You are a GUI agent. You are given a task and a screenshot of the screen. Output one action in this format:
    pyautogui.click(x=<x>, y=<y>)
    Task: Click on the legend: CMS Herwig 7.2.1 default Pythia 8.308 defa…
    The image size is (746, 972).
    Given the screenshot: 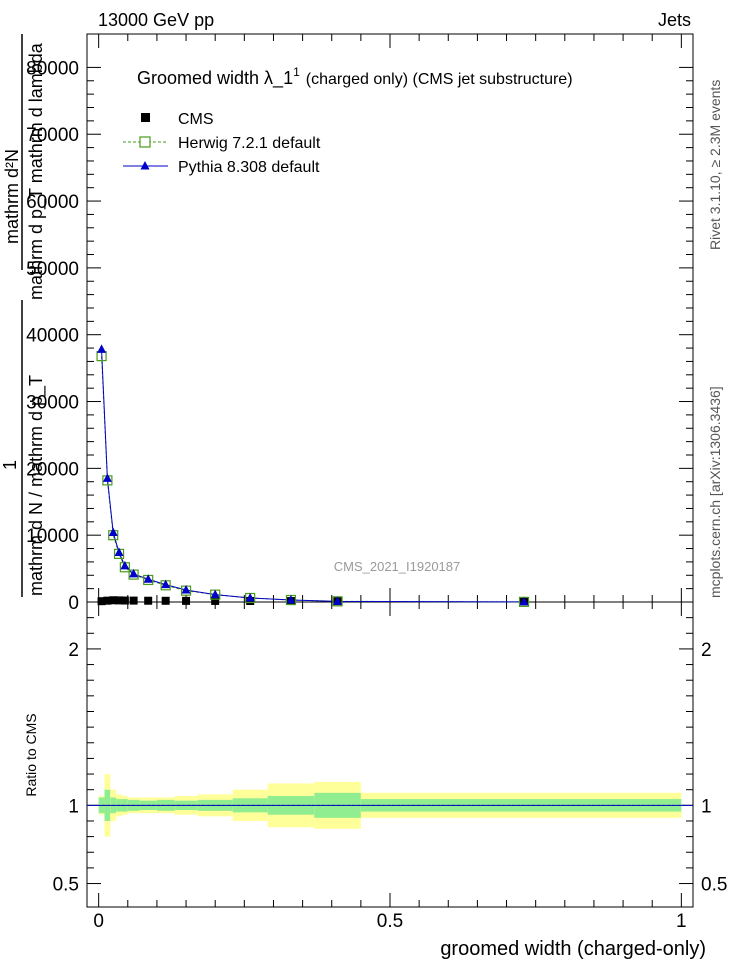 What is the action you would take?
    pyautogui.click(x=222, y=143)
    